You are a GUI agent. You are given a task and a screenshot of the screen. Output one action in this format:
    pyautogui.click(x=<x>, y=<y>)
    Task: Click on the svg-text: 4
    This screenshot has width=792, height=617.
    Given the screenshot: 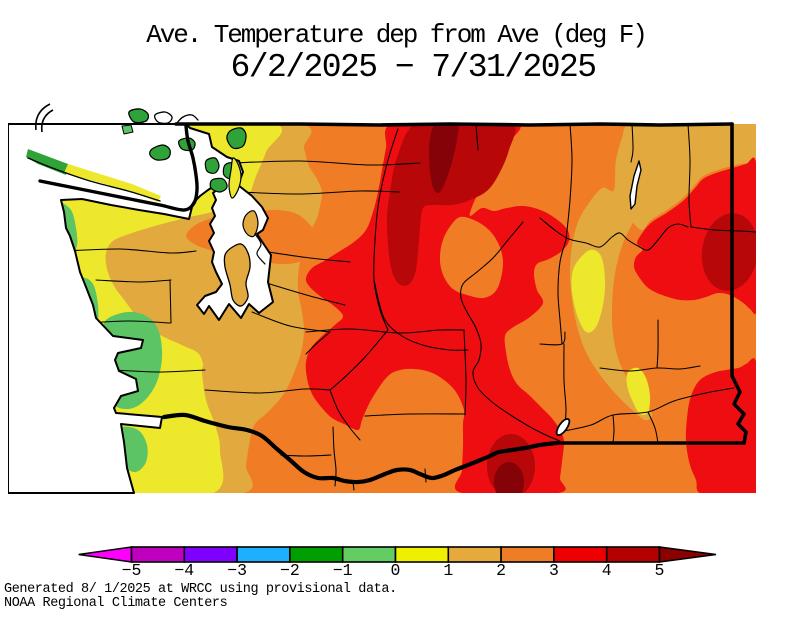 What is the action you would take?
    pyautogui.click(x=607, y=570)
    